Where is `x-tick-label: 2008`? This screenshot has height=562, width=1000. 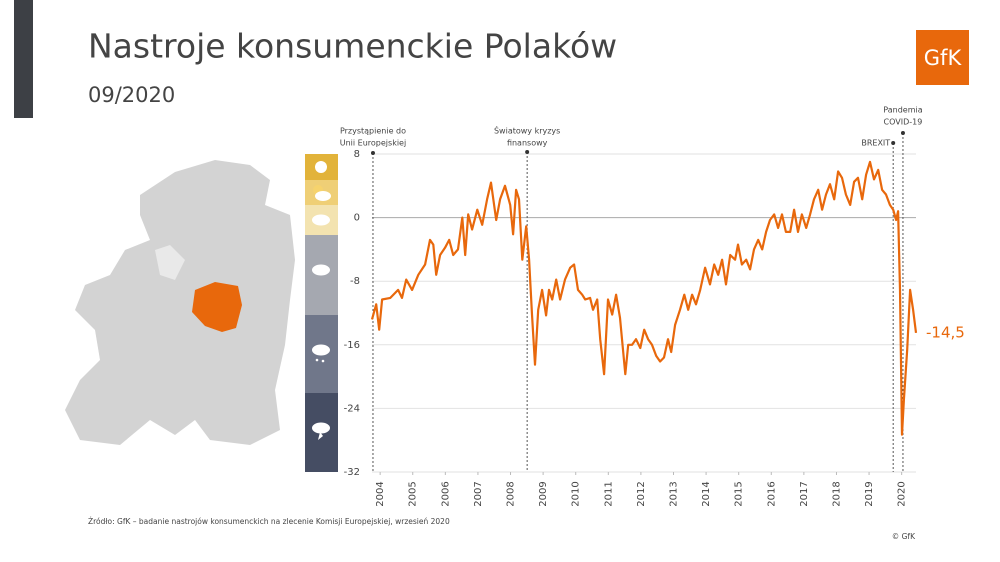
x-tick-label: 2008 is located at coordinates (511, 493).